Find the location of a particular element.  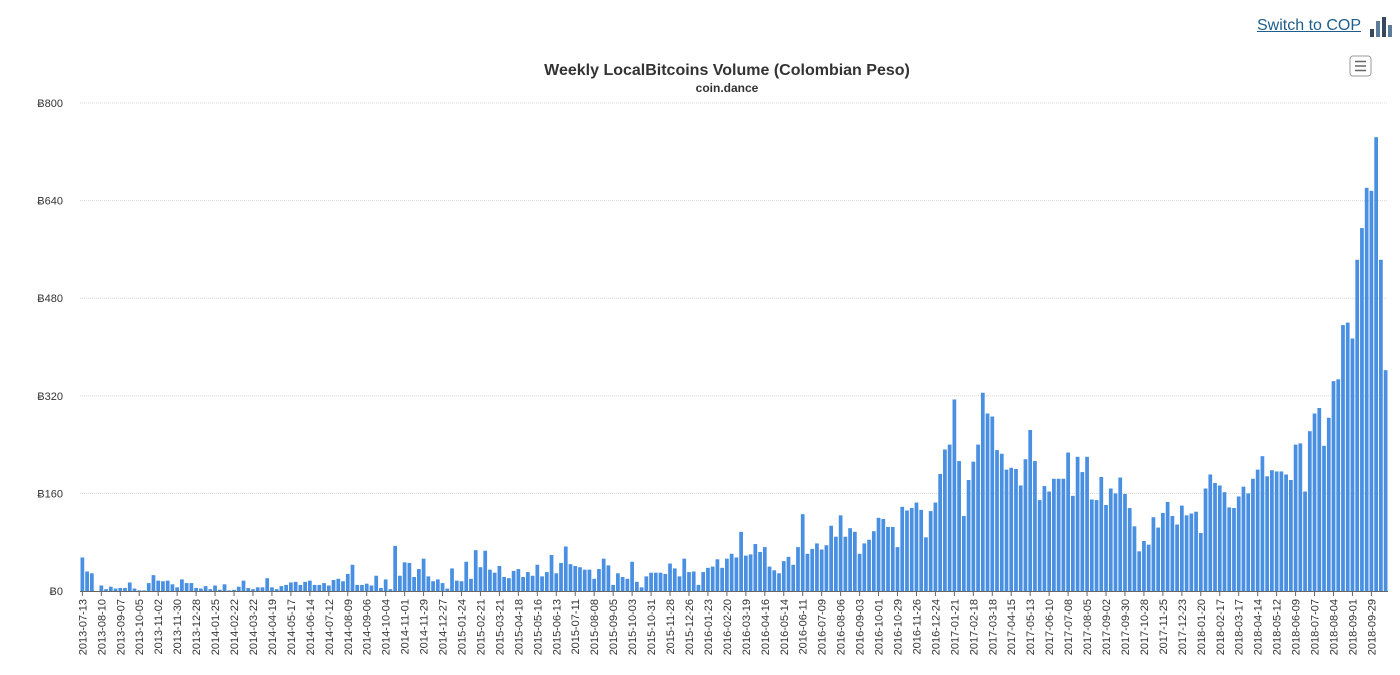

bar-chart-icon is located at coordinates (1381, 27).